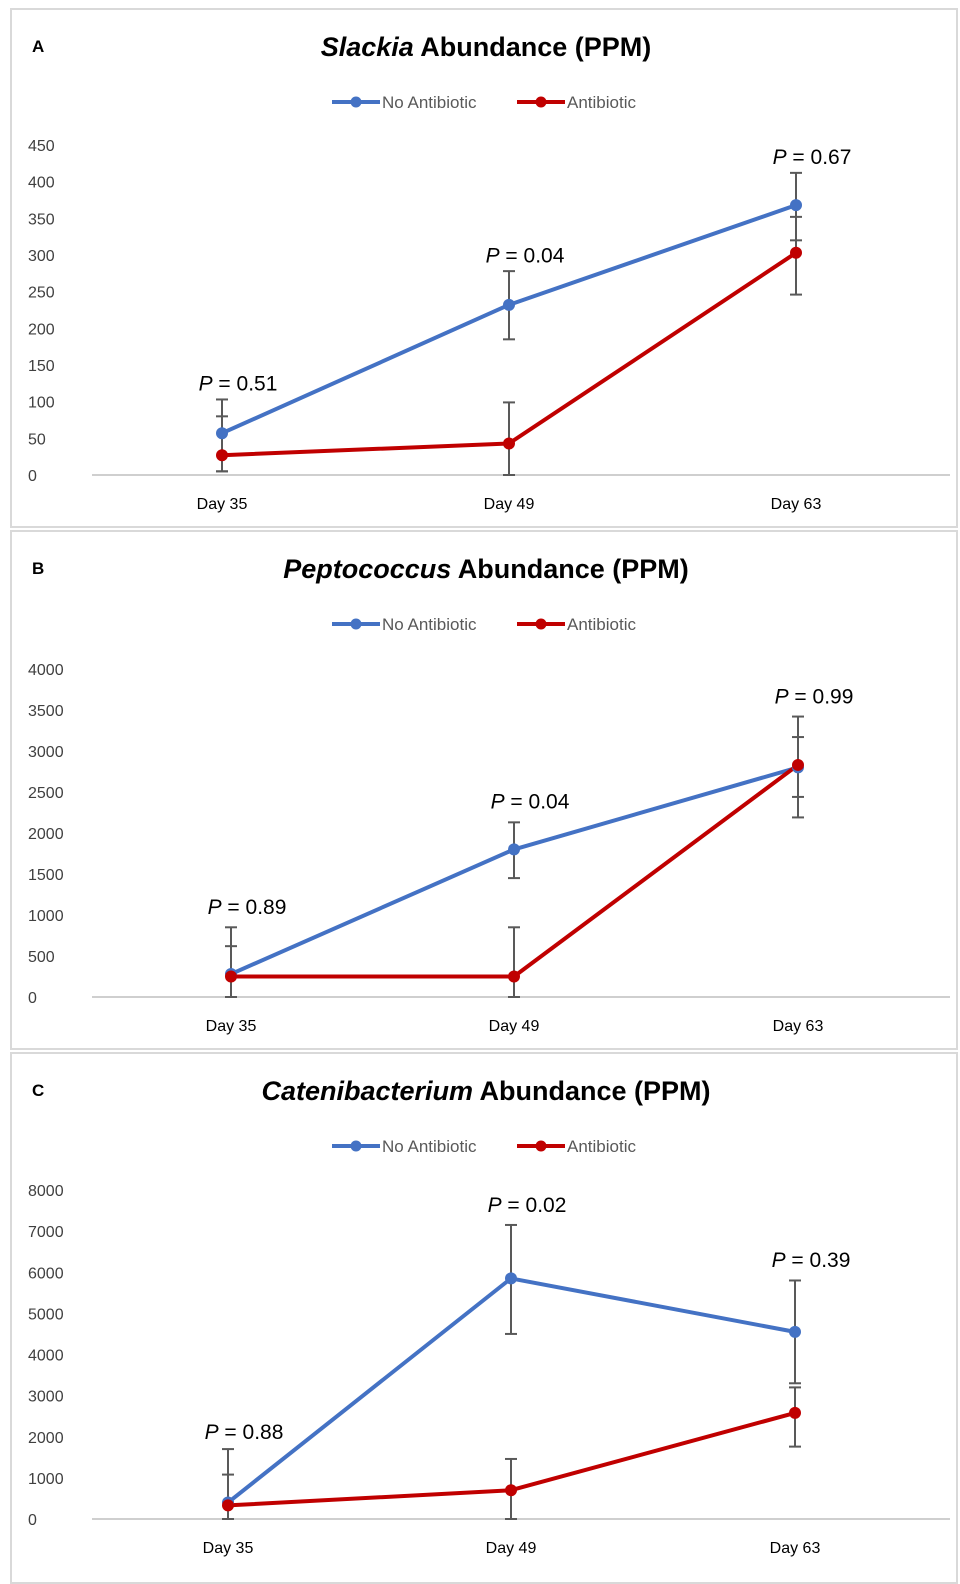  What do you see at coordinates (41, 293) in the screenshot?
I see `y-tick-label: 250` at bounding box center [41, 293].